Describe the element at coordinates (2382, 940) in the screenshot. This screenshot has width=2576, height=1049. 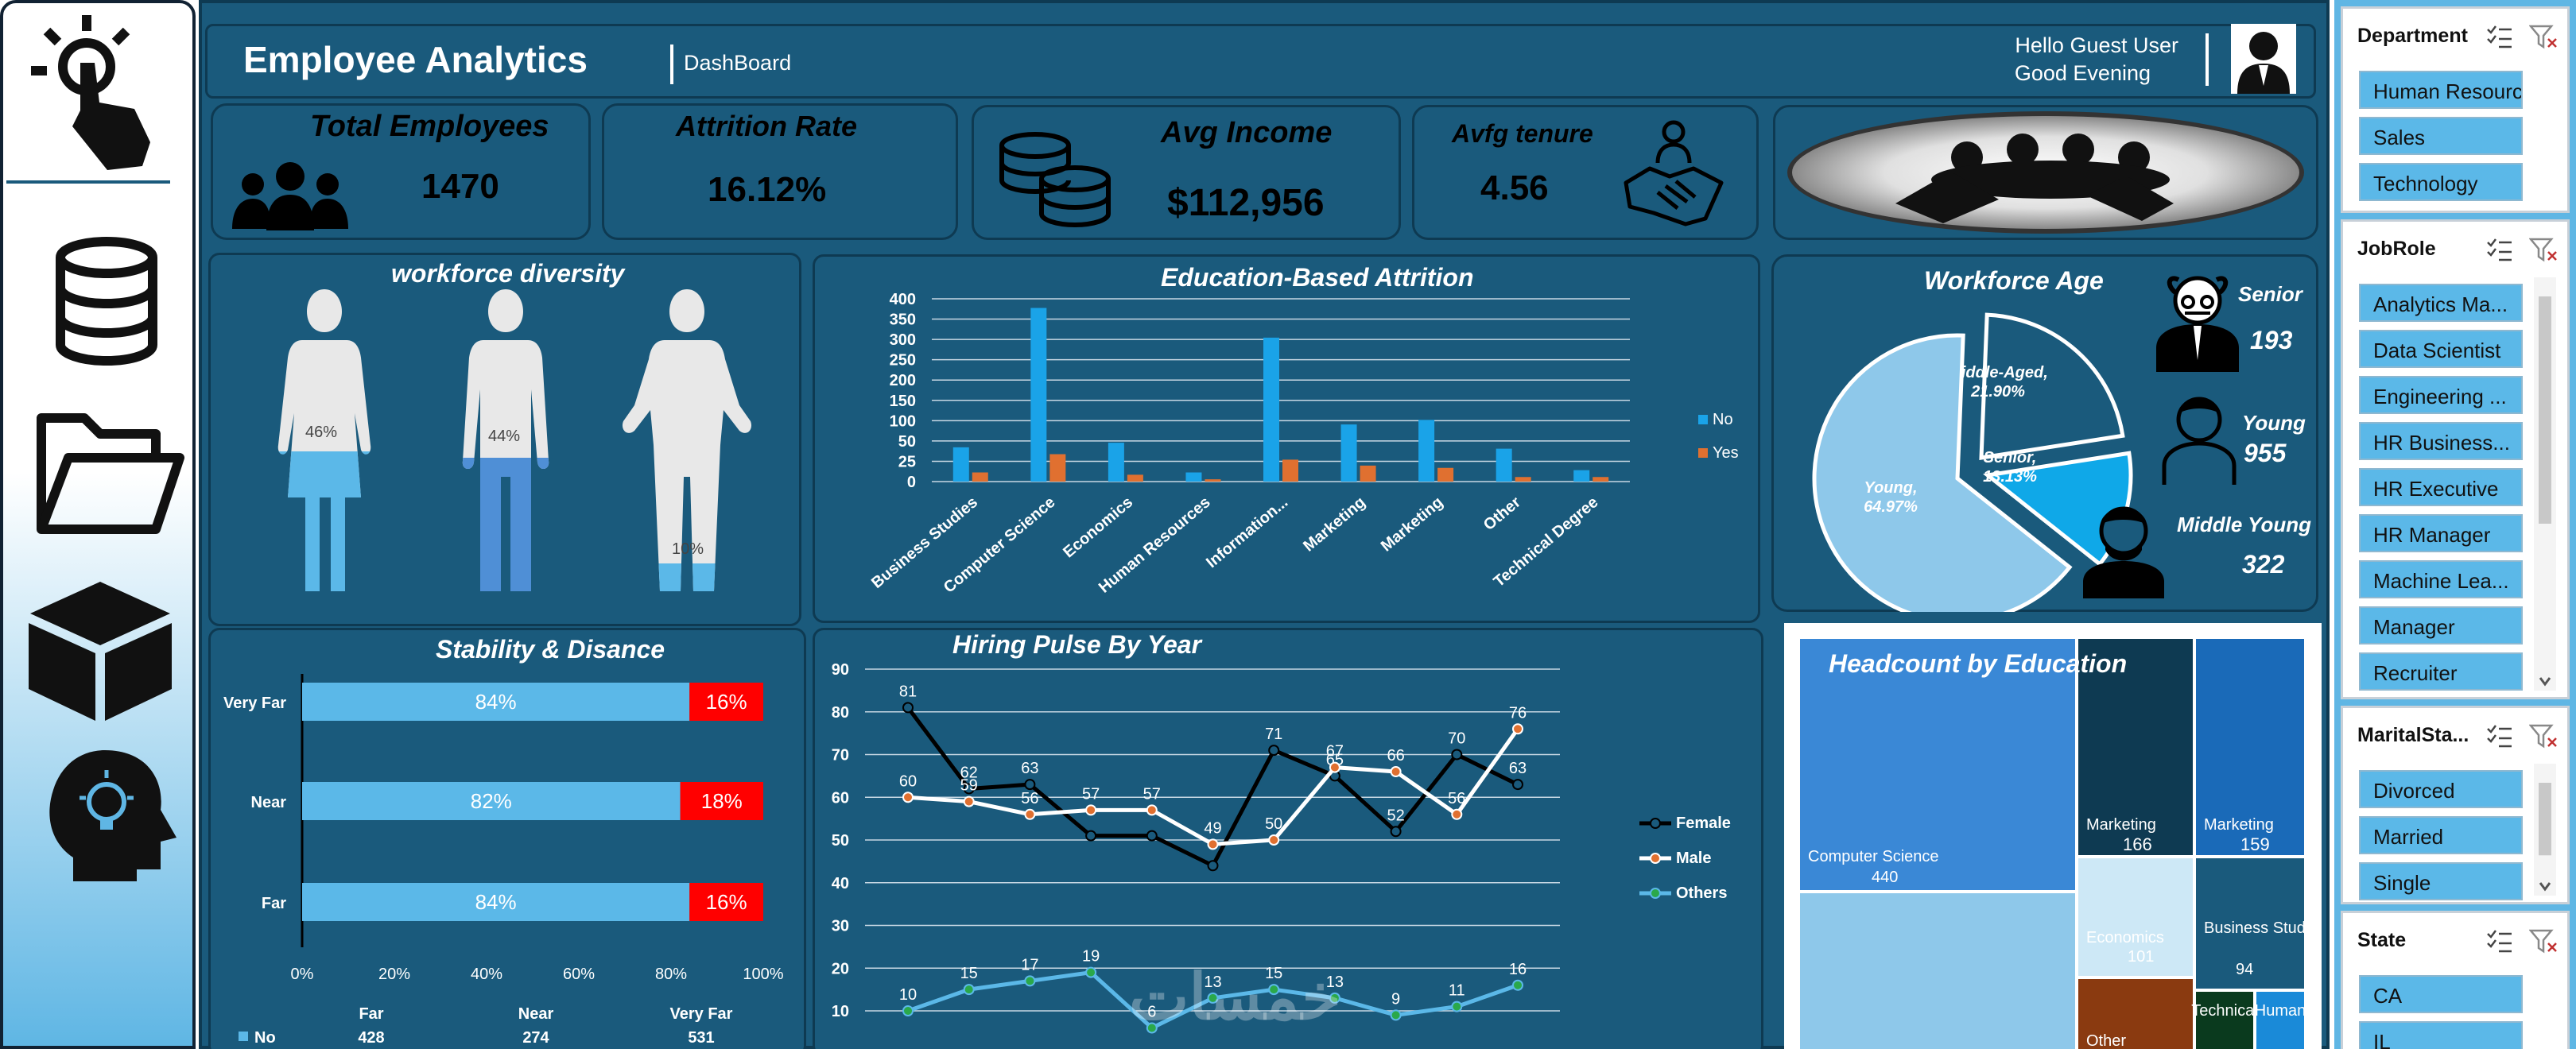
I see `slicer-title-state: State` at that location.